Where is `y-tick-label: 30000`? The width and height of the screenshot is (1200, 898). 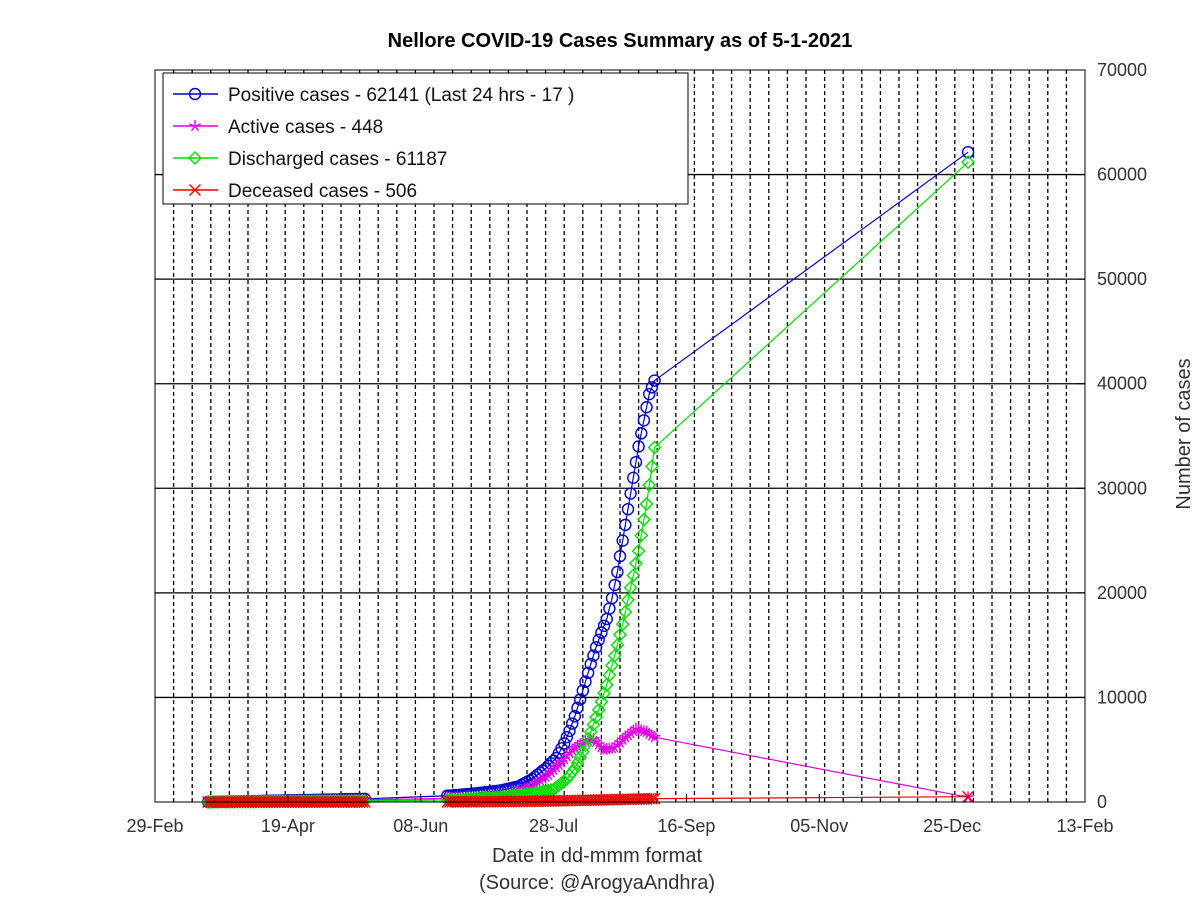
y-tick-label: 30000 is located at coordinates (1122, 488).